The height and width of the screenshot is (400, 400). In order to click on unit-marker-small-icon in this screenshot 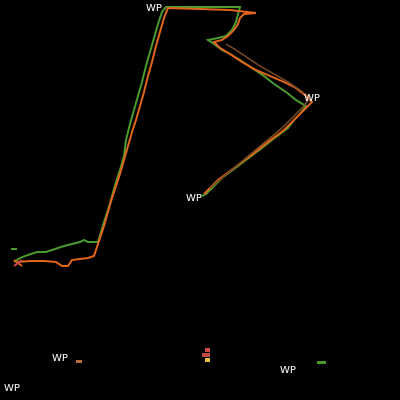, I will do `click(79, 361)`.